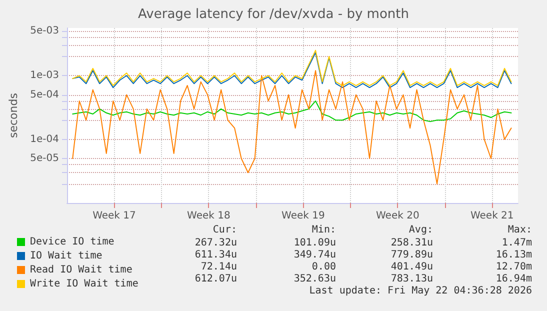 The width and height of the screenshot is (547, 311). Describe the element at coordinates (315, 279) in the screenshot. I see `text: 352.63u` at that location.